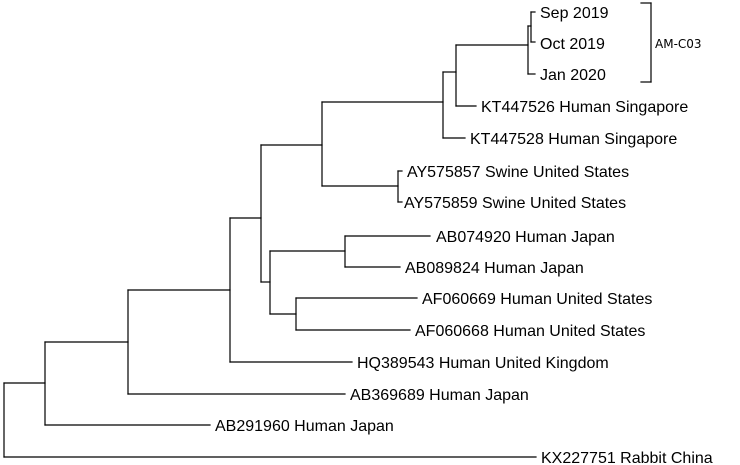 This screenshot has width=740, height=465. I want to click on taxon-label-jan2020: Jan 2020, so click(573, 75).